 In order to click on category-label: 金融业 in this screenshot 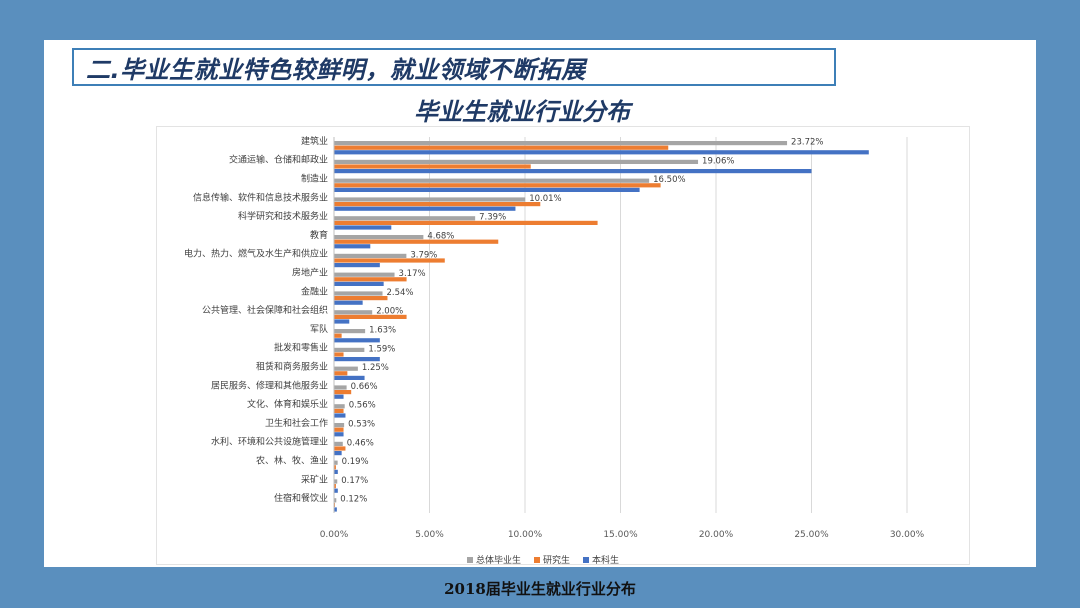, I will do `click(314, 291)`.